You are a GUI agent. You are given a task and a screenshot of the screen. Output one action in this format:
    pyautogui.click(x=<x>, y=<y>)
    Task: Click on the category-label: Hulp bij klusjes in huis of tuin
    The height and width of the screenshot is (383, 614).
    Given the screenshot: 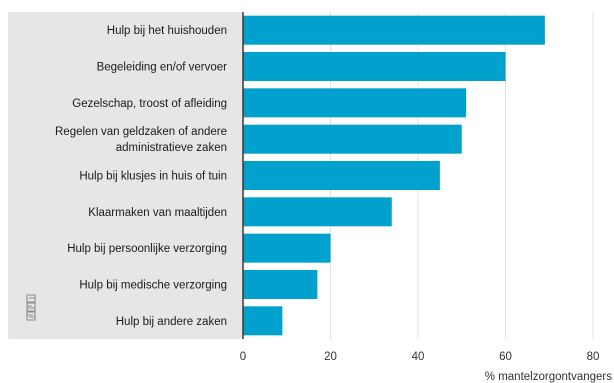 What is the action you would take?
    pyautogui.click(x=153, y=177)
    